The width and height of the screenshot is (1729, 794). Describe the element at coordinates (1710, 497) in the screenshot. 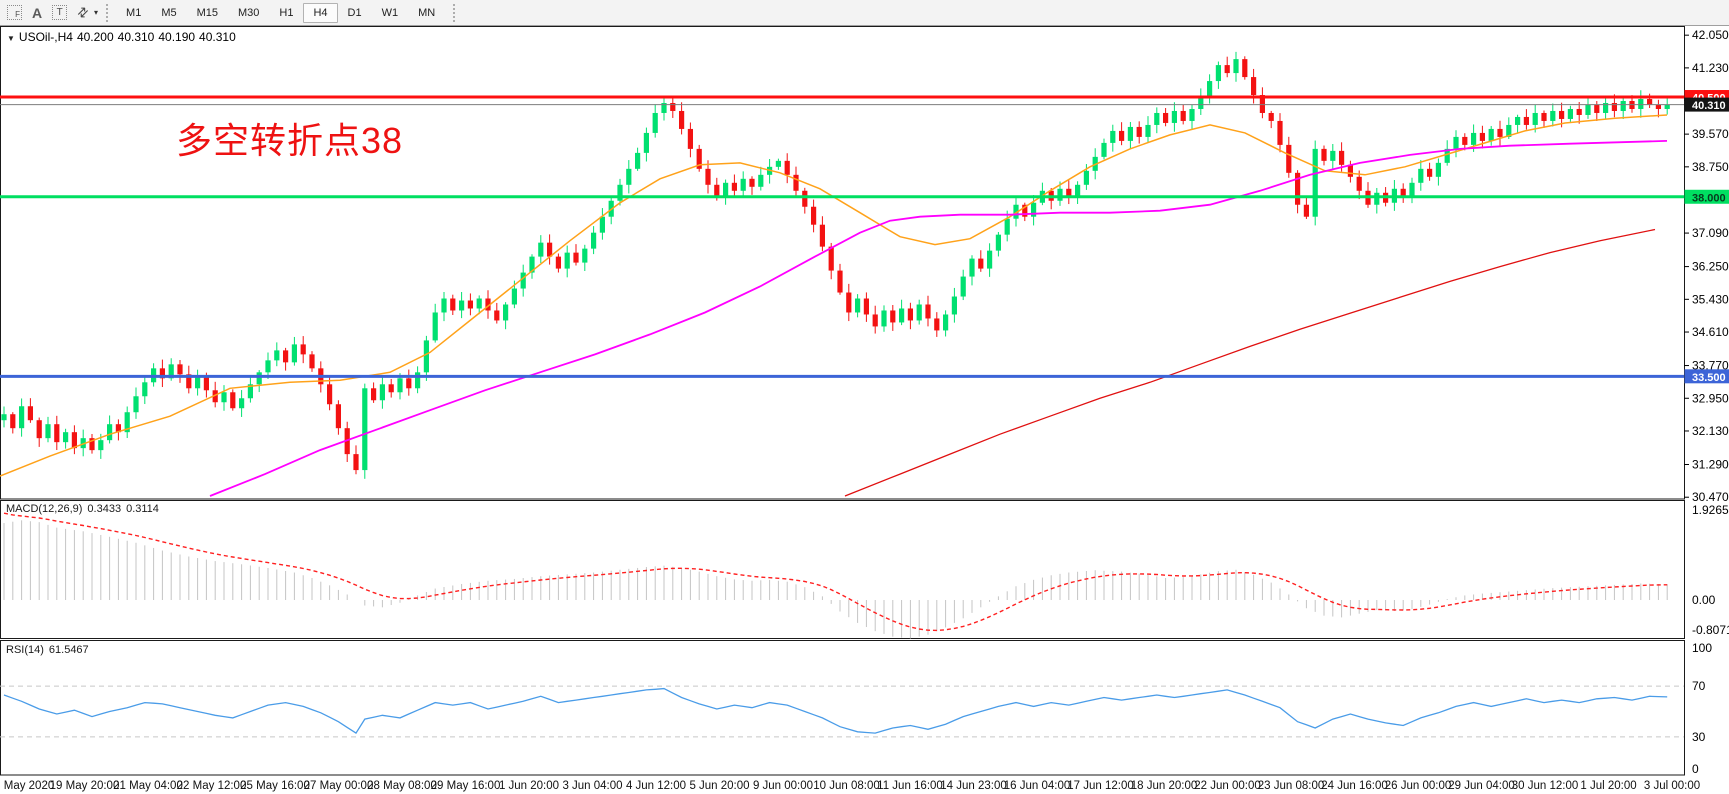

I see `svg-text: 30.470` at that location.